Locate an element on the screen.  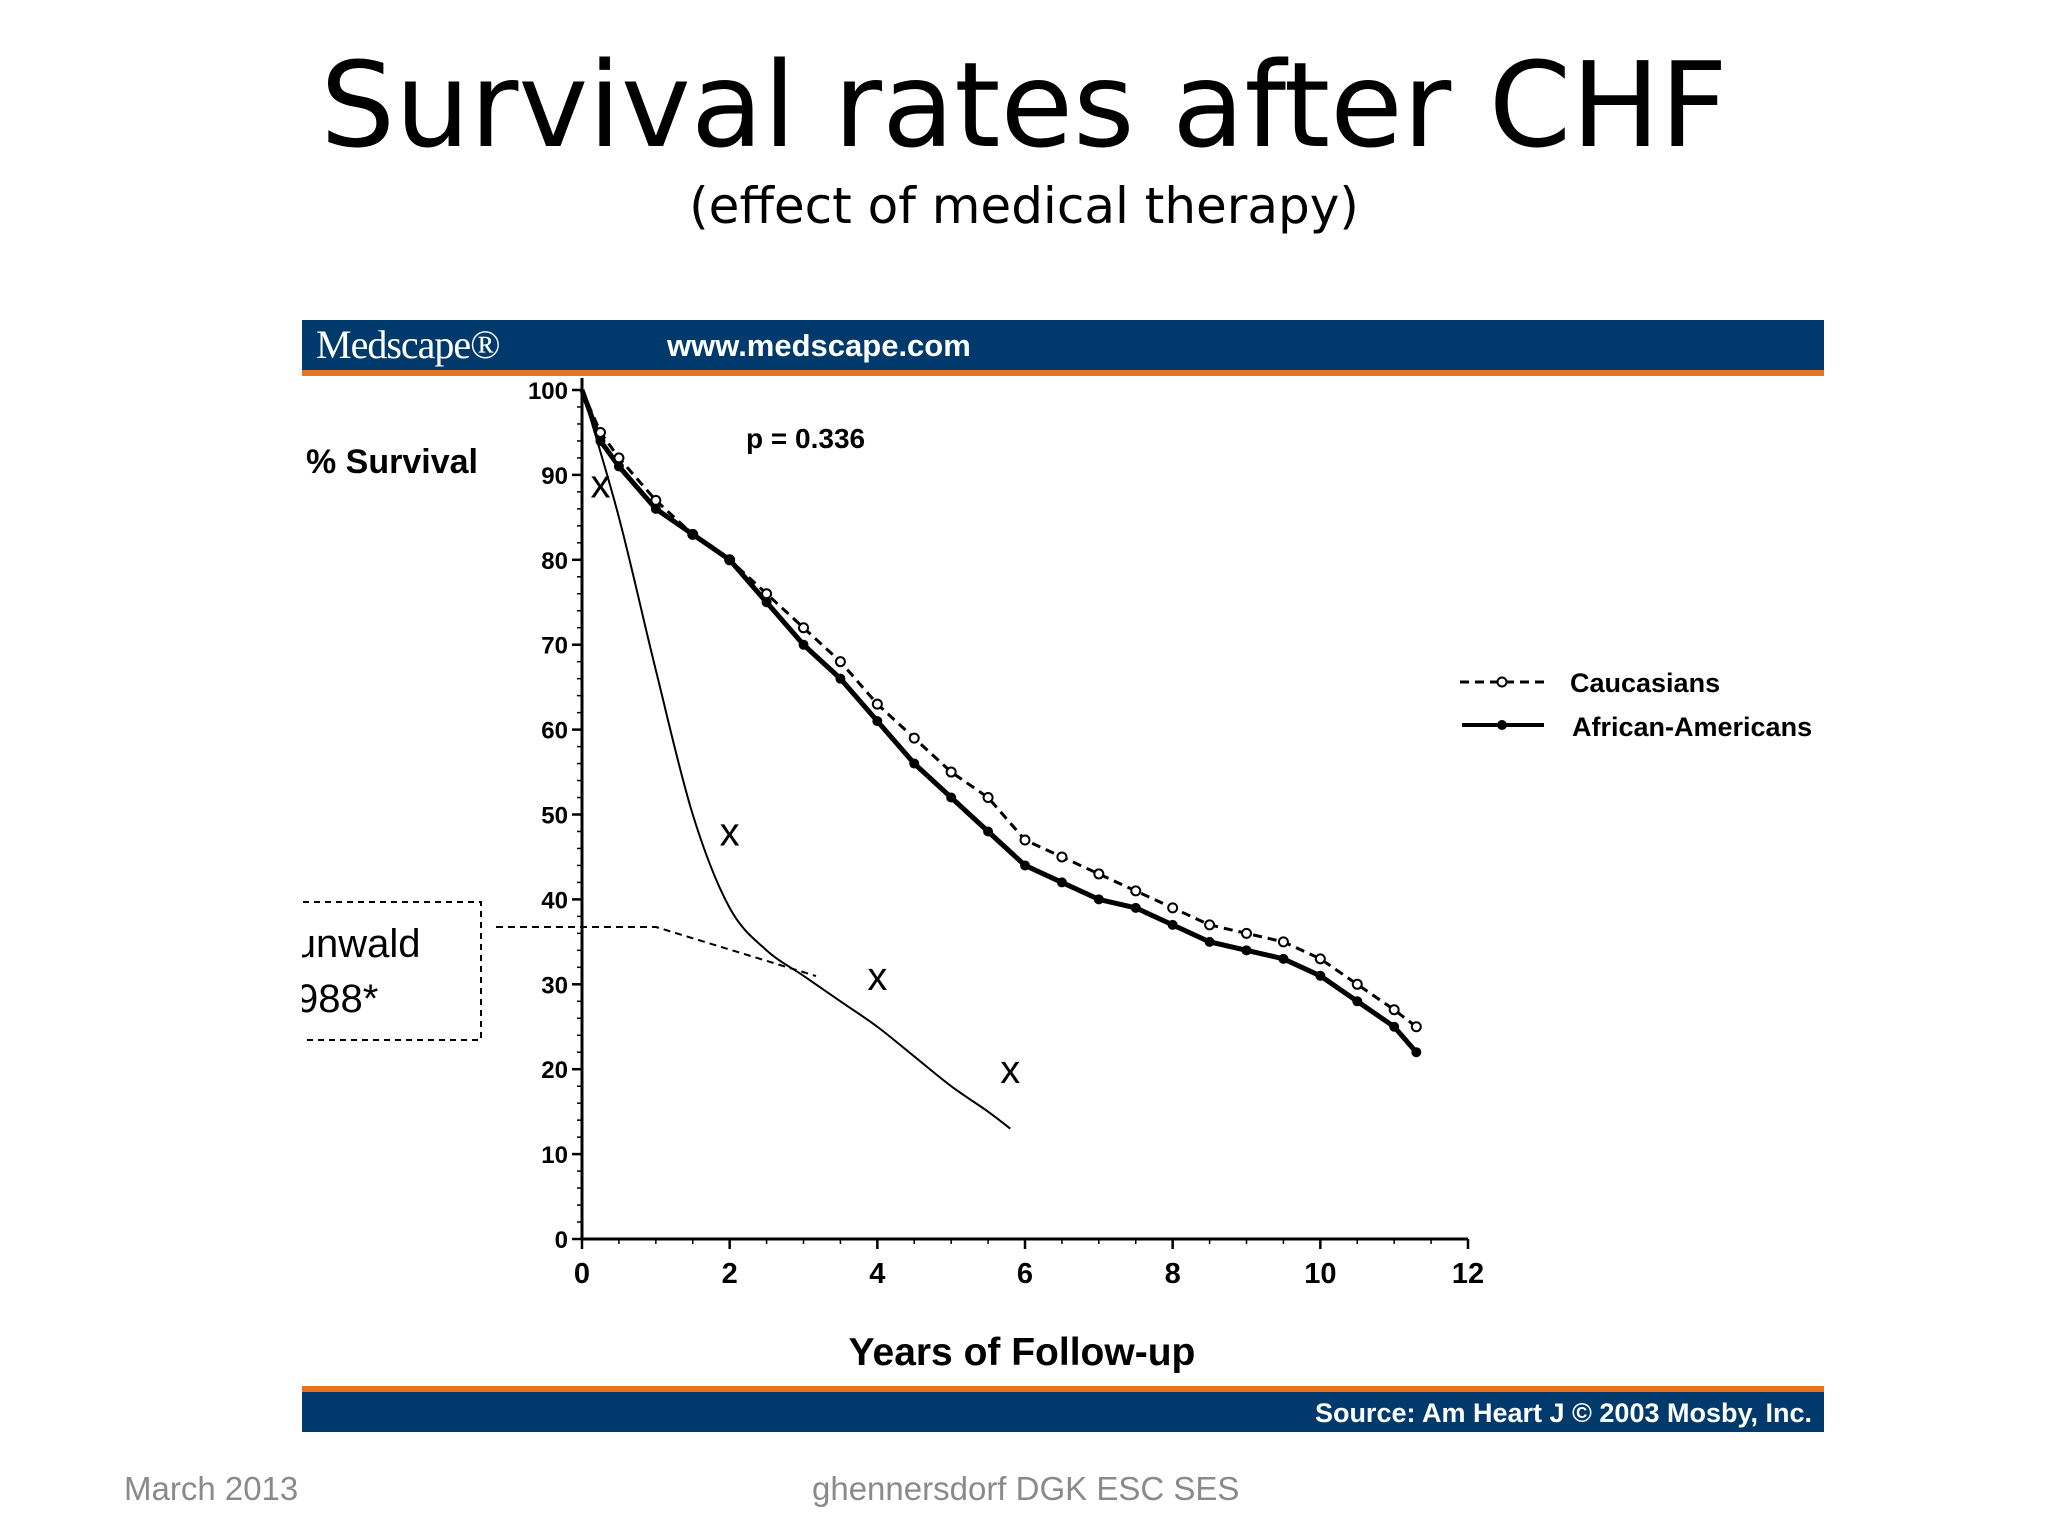
x-tick-label: 2 is located at coordinates (730, 1274).